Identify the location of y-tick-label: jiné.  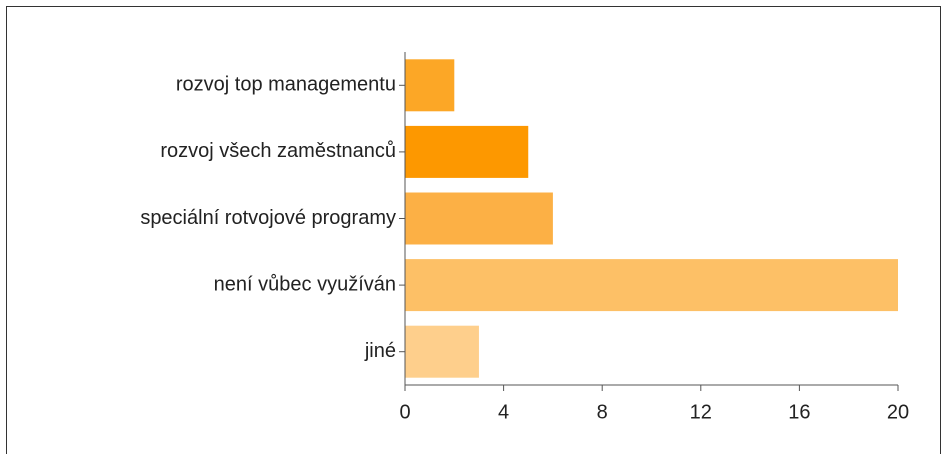
(380, 351).